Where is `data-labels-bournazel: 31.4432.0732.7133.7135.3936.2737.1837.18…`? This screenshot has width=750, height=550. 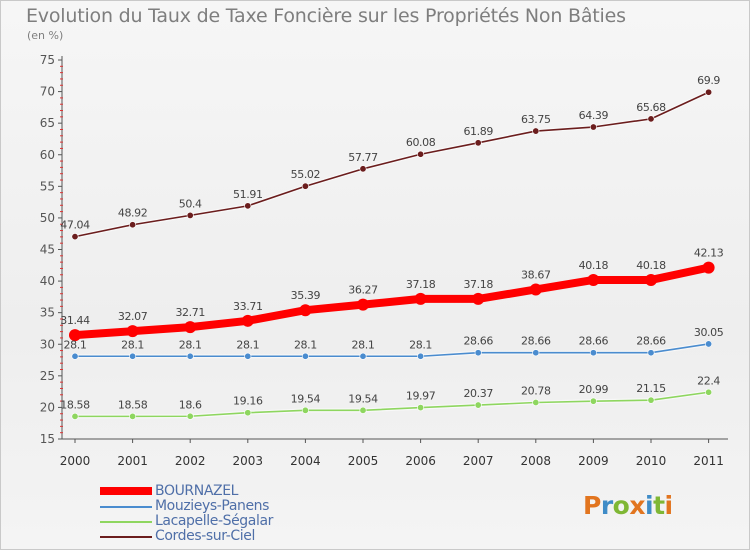
data-labels-bournazel: 31.4432.0732.7133.7135.3936.2737.1837.18… is located at coordinates (391, 287).